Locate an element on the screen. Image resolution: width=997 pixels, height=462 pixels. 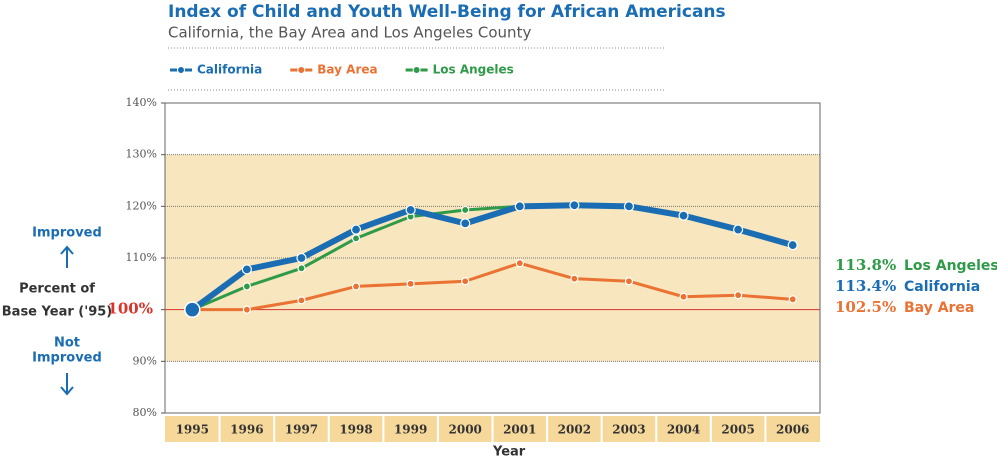
annotation-value: 113.4% is located at coordinates (865, 286).